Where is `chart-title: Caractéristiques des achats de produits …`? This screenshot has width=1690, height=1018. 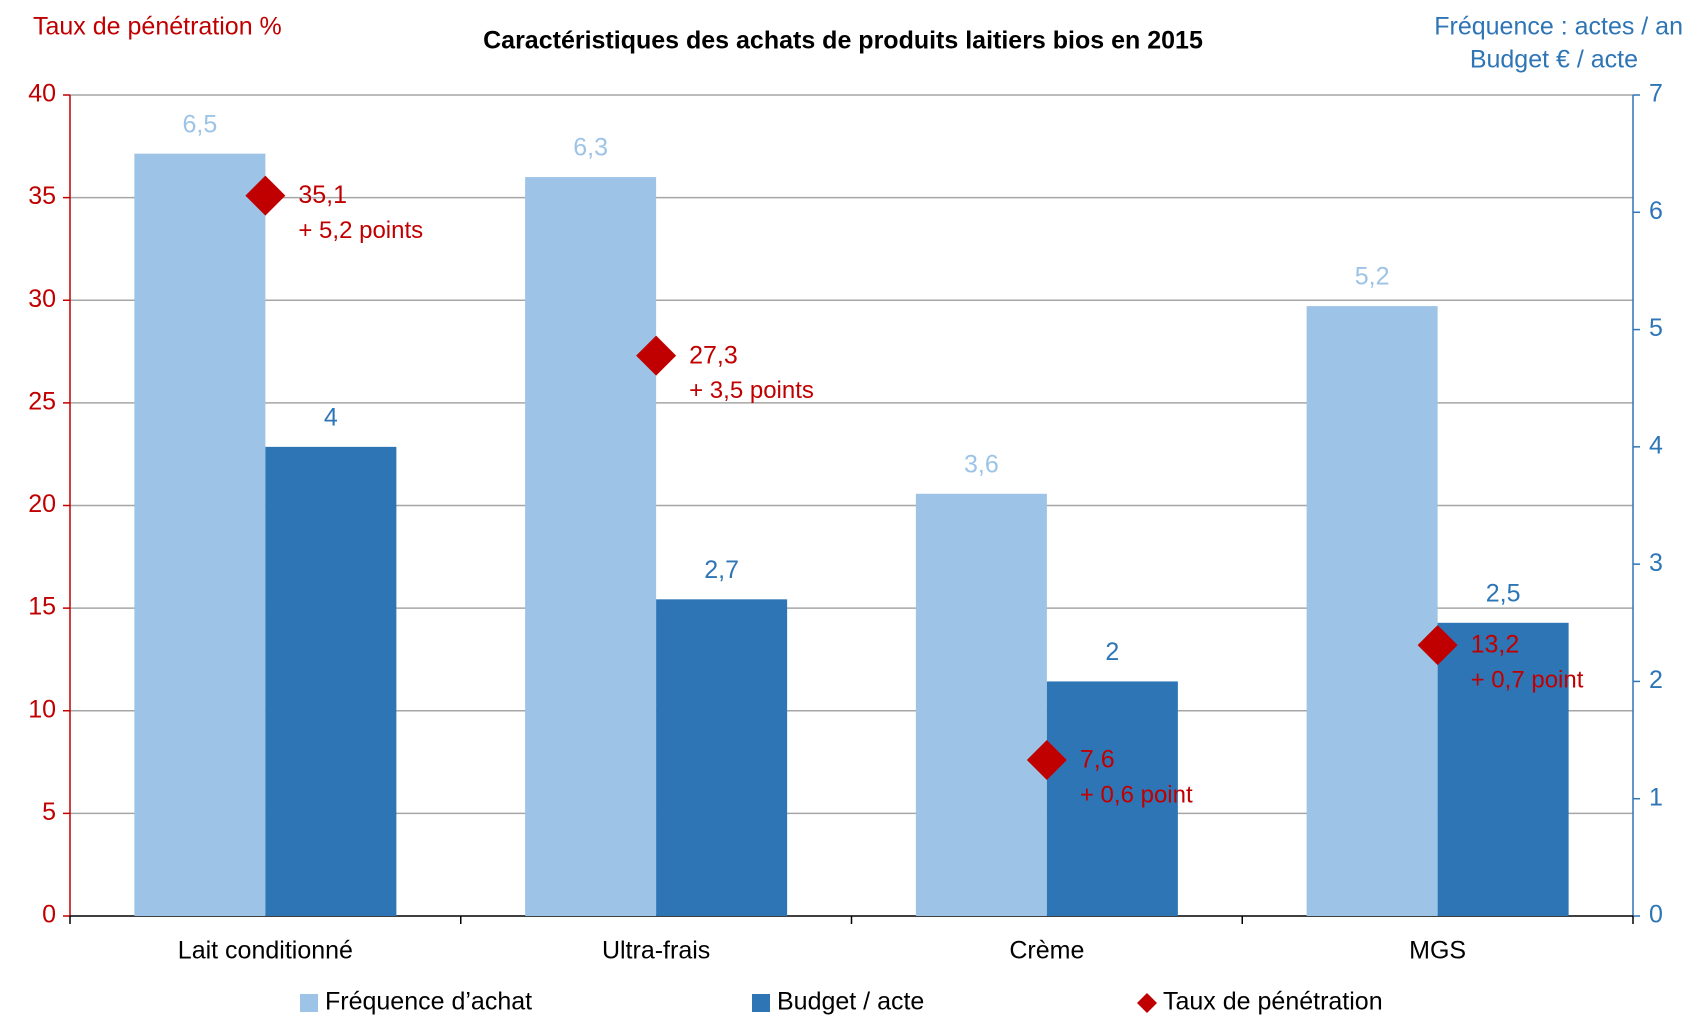 chart-title: Caractéristiques des achats de produits … is located at coordinates (843, 41).